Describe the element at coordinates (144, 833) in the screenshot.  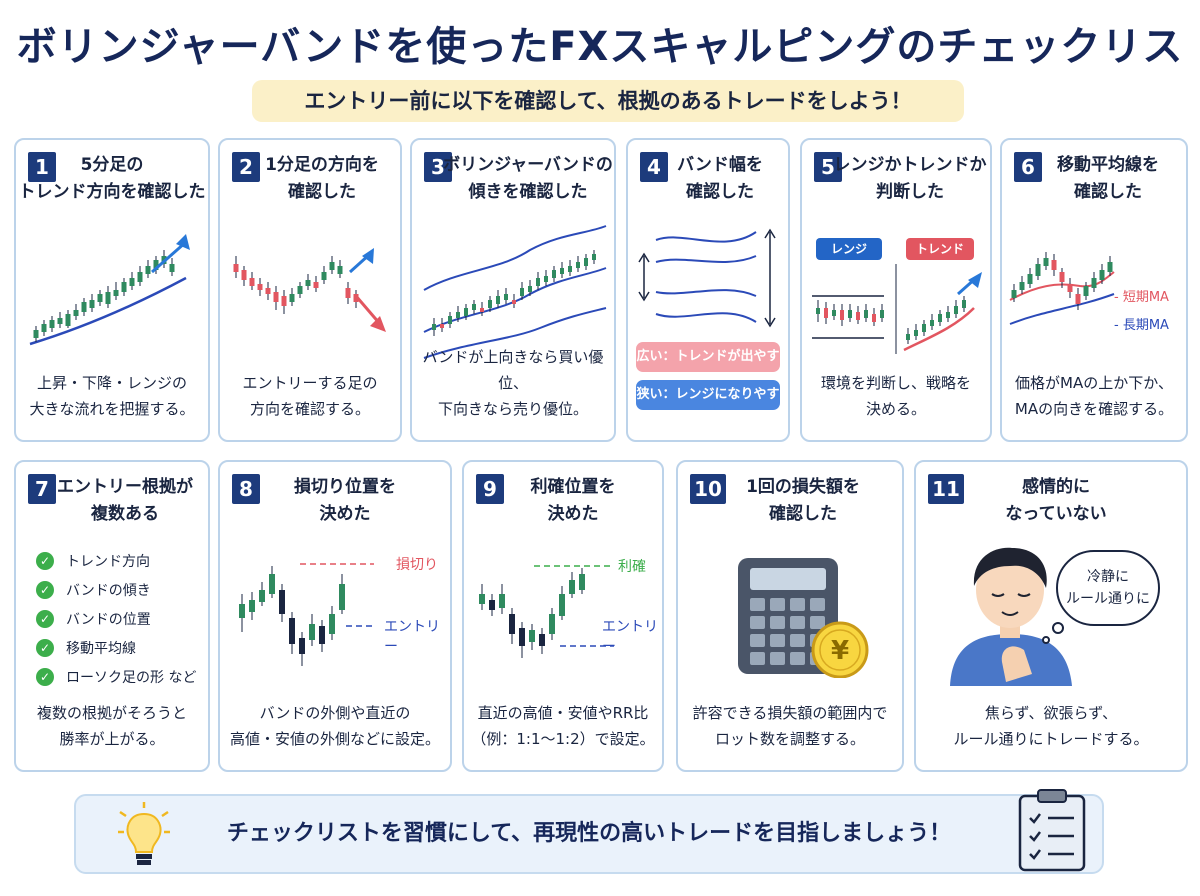
I see `lightbulb-icon` at that location.